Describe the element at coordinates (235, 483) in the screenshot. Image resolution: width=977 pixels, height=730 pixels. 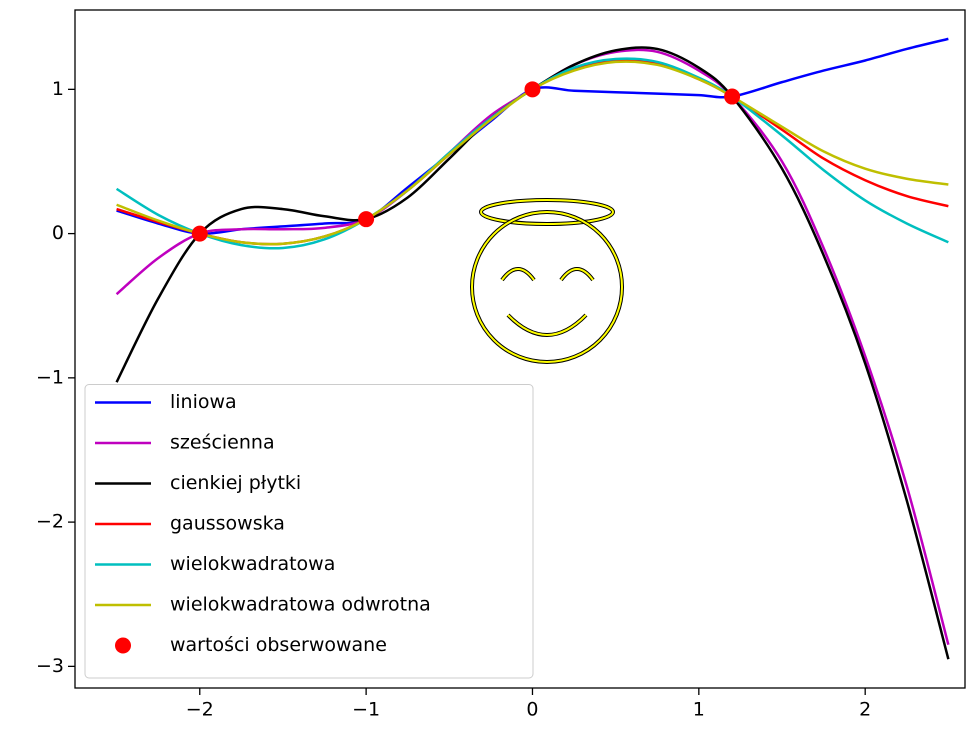
I see `legend-label: cienkiej płytki` at that location.